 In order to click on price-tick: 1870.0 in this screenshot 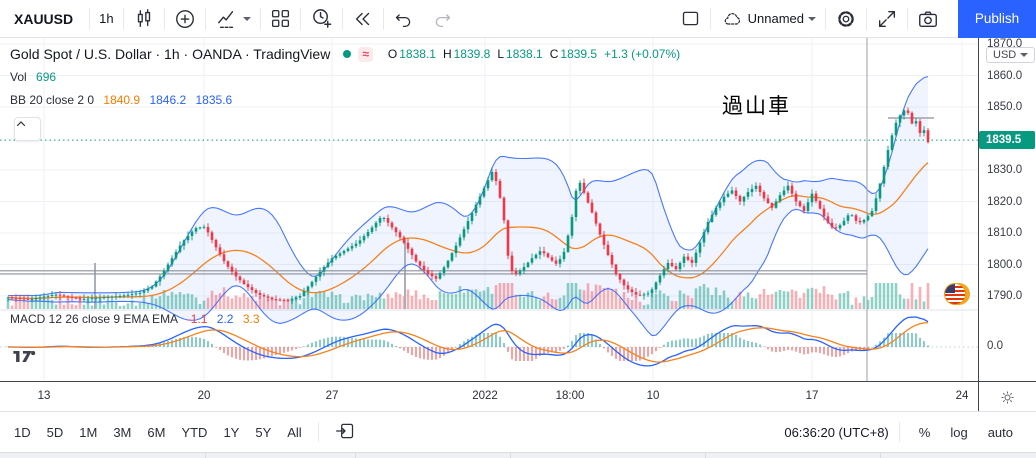, I will do `click(1005, 44)`.